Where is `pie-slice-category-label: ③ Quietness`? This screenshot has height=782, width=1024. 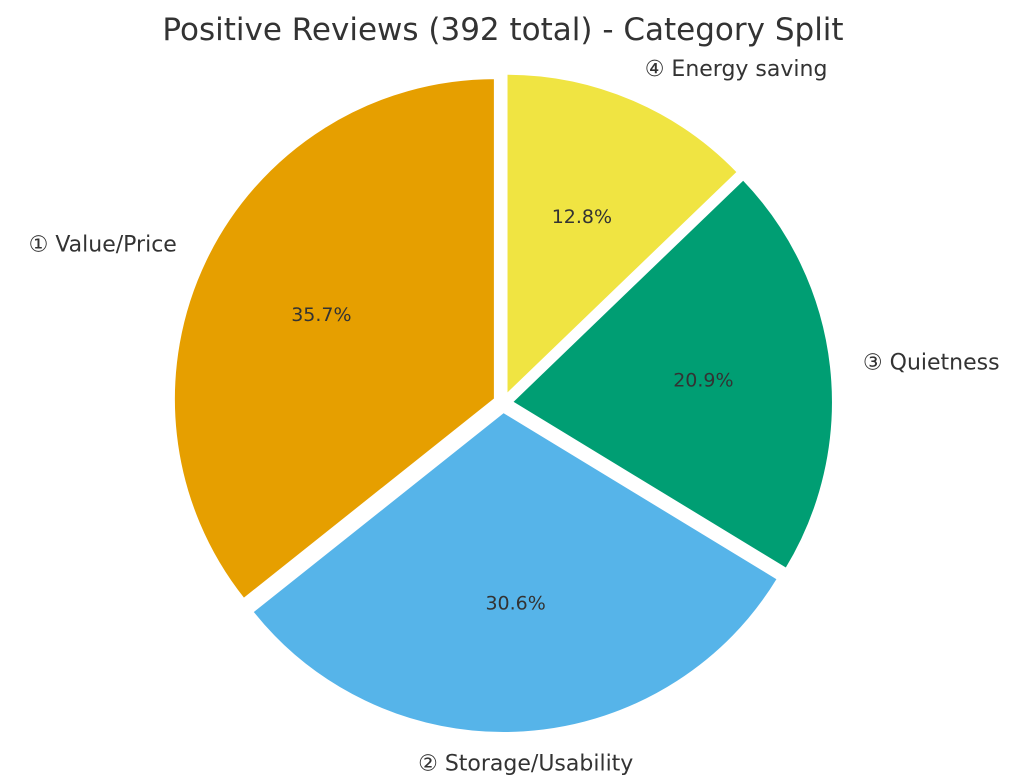 pie-slice-category-label: ③ Quietness is located at coordinates (931, 362).